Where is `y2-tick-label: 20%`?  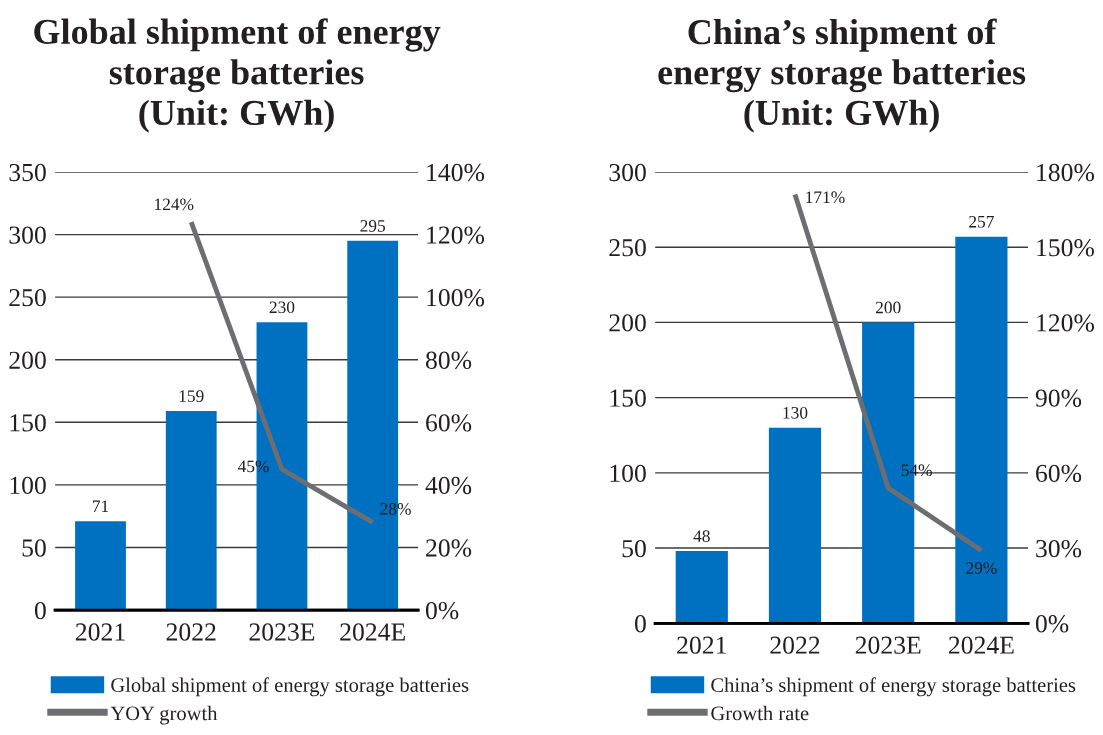
y2-tick-label: 20% is located at coordinates (449, 548).